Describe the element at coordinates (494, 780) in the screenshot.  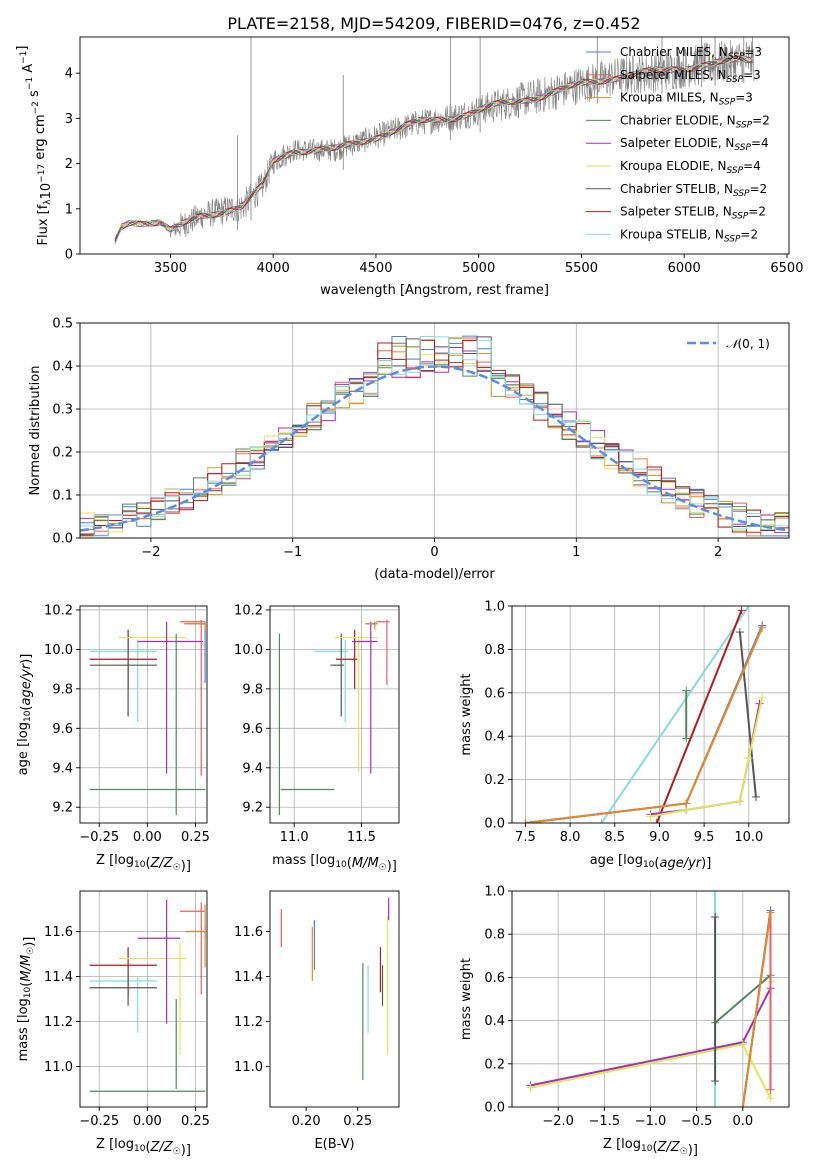
I see `y-tick-label: 0.2` at that location.